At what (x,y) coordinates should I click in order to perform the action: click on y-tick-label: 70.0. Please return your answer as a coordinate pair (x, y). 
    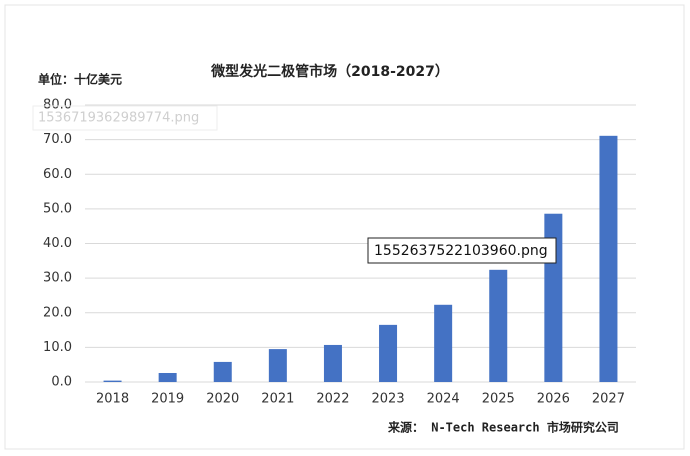
    Looking at the image, I should click on (57, 139).